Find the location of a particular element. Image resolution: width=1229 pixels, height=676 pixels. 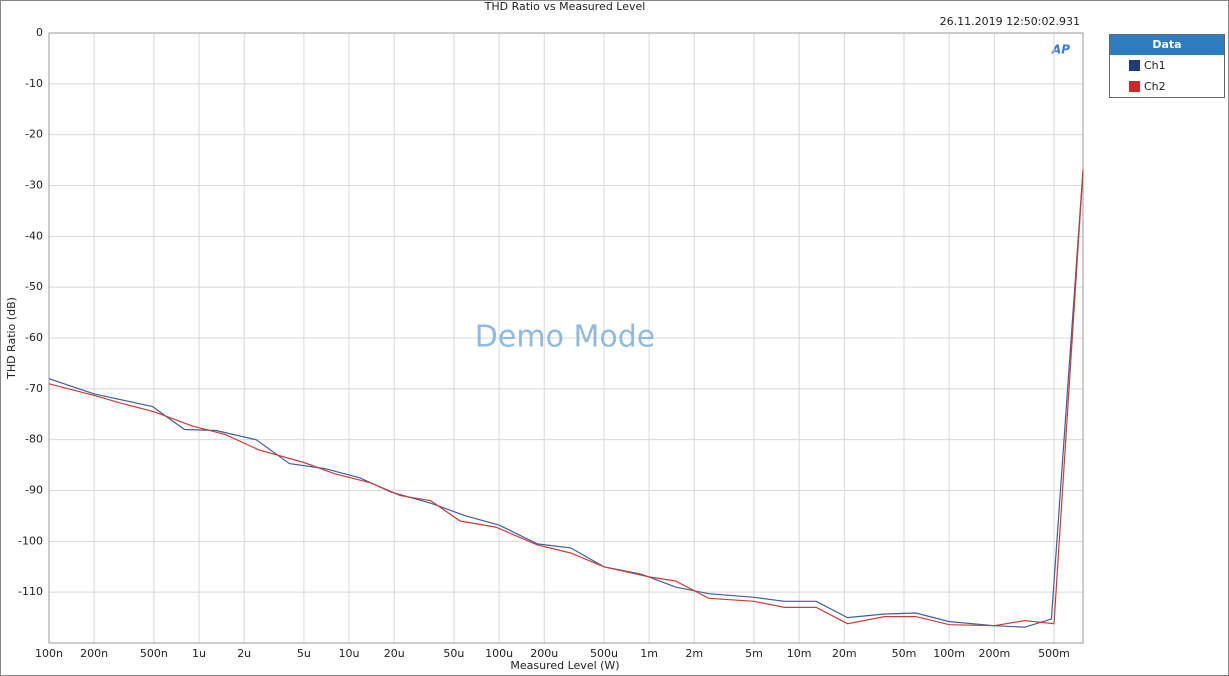

y-tick-label: -90 is located at coordinates (34, 490).